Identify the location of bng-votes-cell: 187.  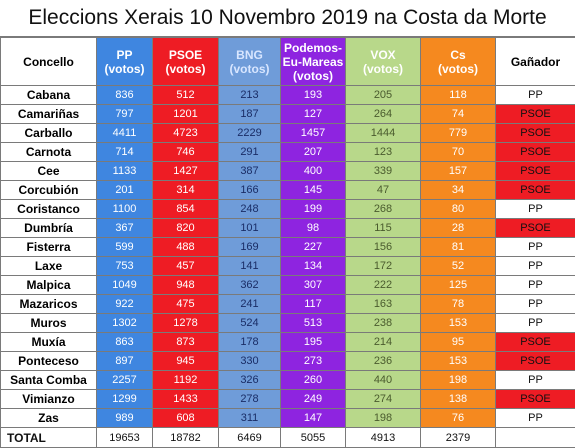
(250, 114).